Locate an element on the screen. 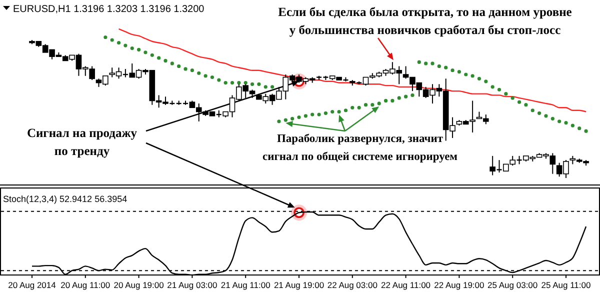 This screenshot has height=301, width=600. annotation: Параболик развернулся, значит сигнал по общей системе игнорируем is located at coordinates (360, 148).